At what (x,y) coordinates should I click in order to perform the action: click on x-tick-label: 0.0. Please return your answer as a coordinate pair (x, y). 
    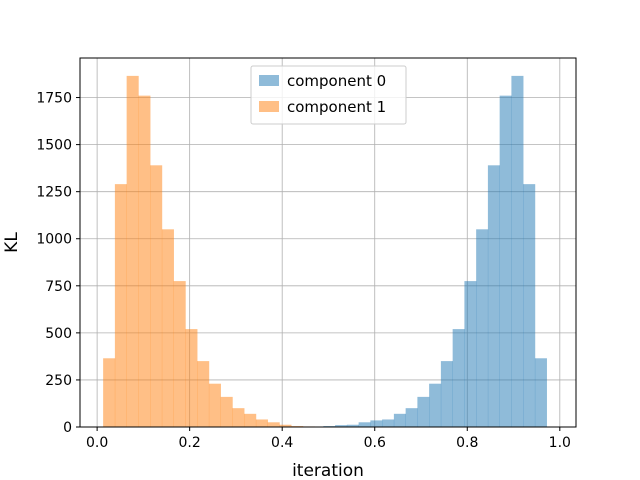
    Looking at the image, I should click on (97, 443).